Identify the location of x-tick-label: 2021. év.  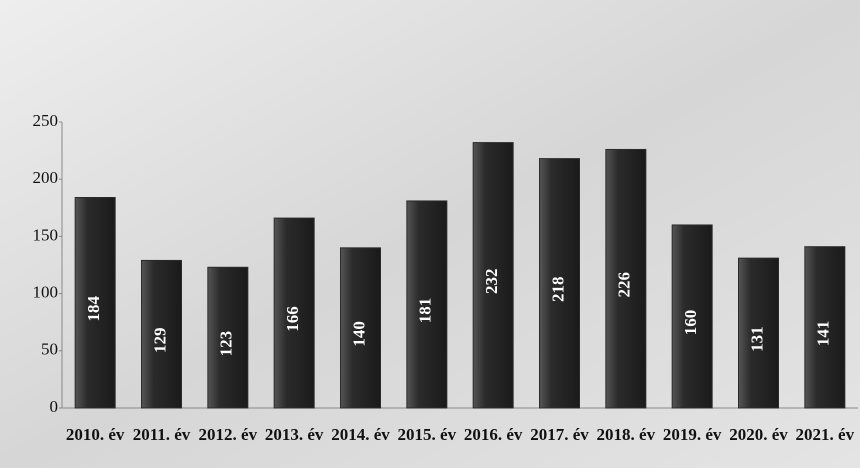
(825, 434).